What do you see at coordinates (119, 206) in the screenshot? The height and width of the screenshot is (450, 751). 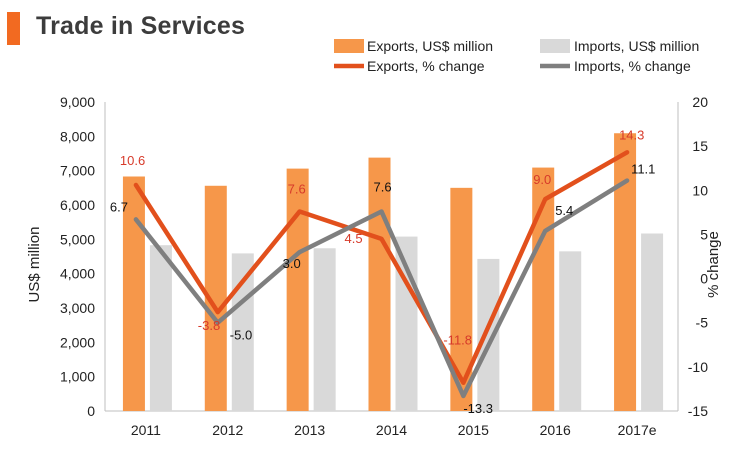 I see `imports-change-label: 6.7` at bounding box center [119, 206].